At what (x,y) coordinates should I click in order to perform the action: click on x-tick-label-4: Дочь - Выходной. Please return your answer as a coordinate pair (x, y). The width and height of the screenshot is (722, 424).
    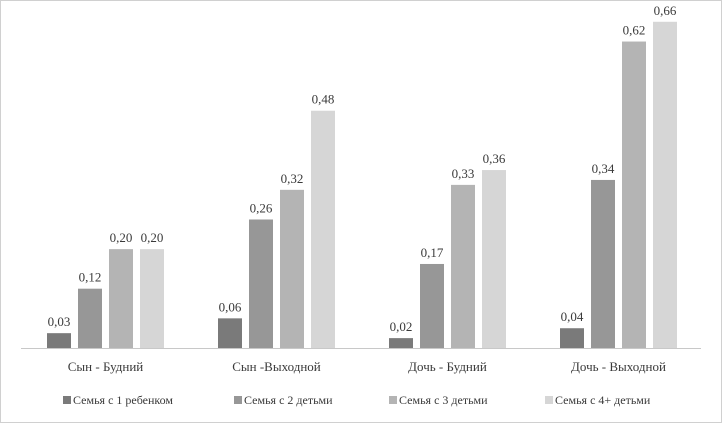
    Looking at the image, I should click on (618, 366).